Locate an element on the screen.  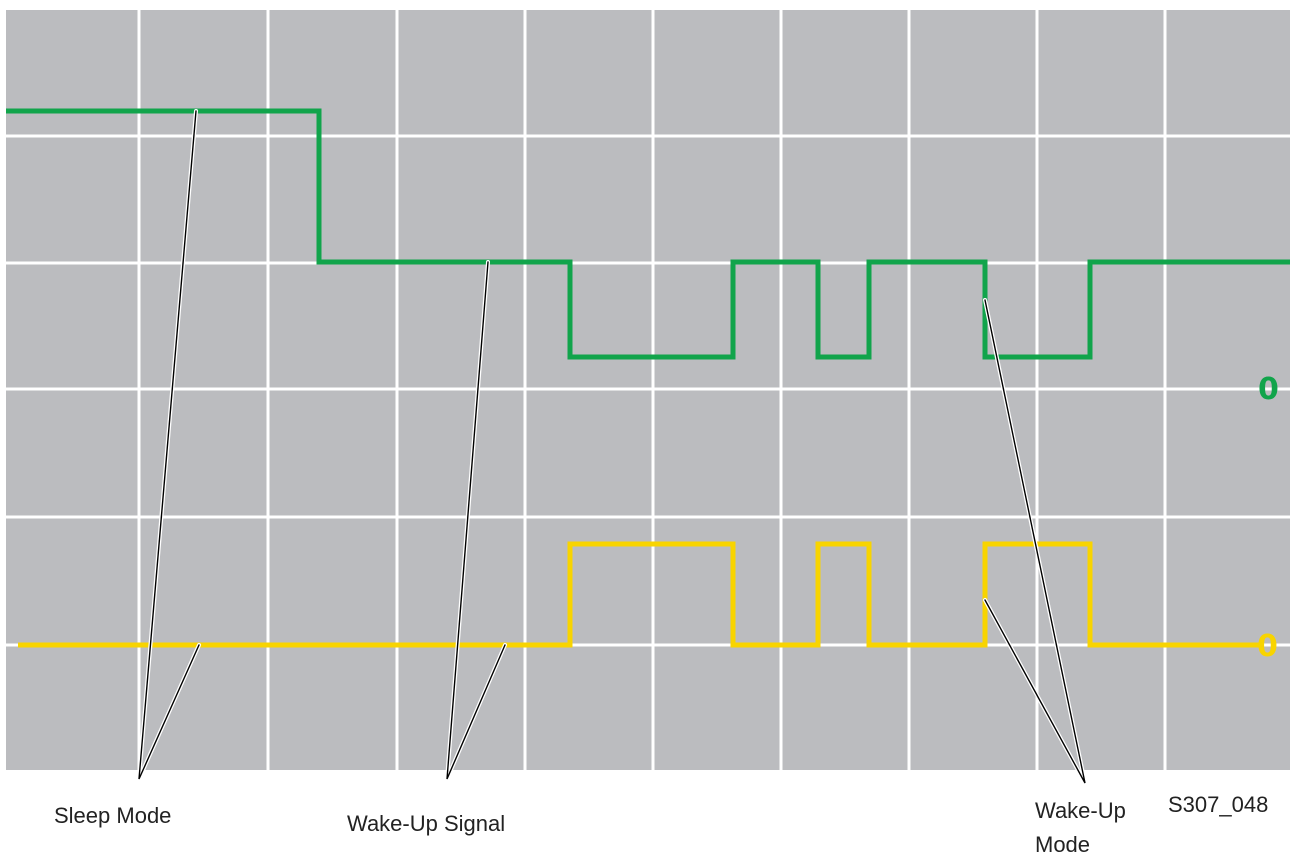
bottom-zero-marker: 0 is located at coordinates (1267, 646).